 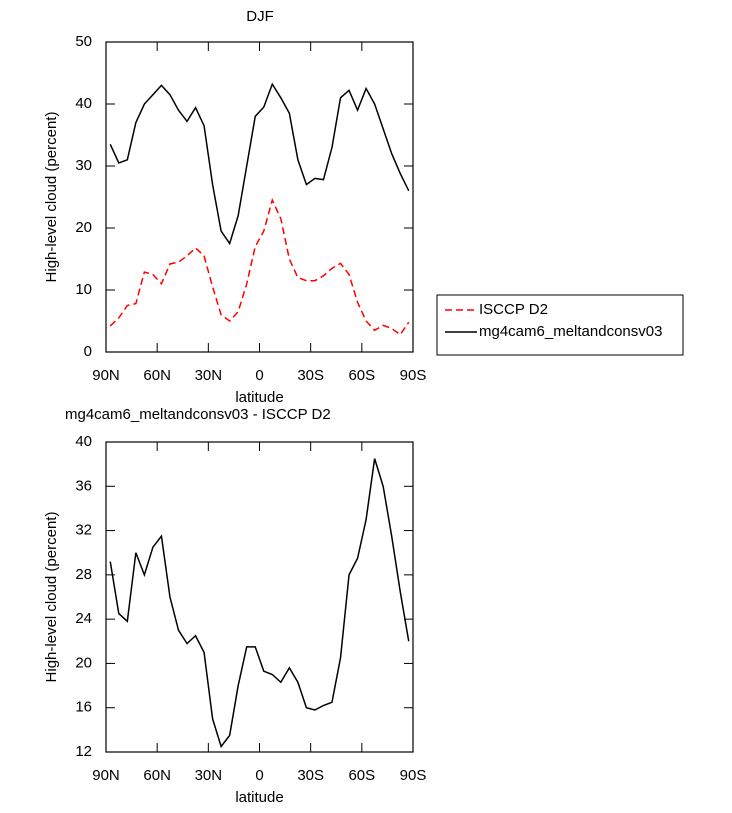 I want to click on legend-label: ISCCP D2, so click(x=513, y=309).